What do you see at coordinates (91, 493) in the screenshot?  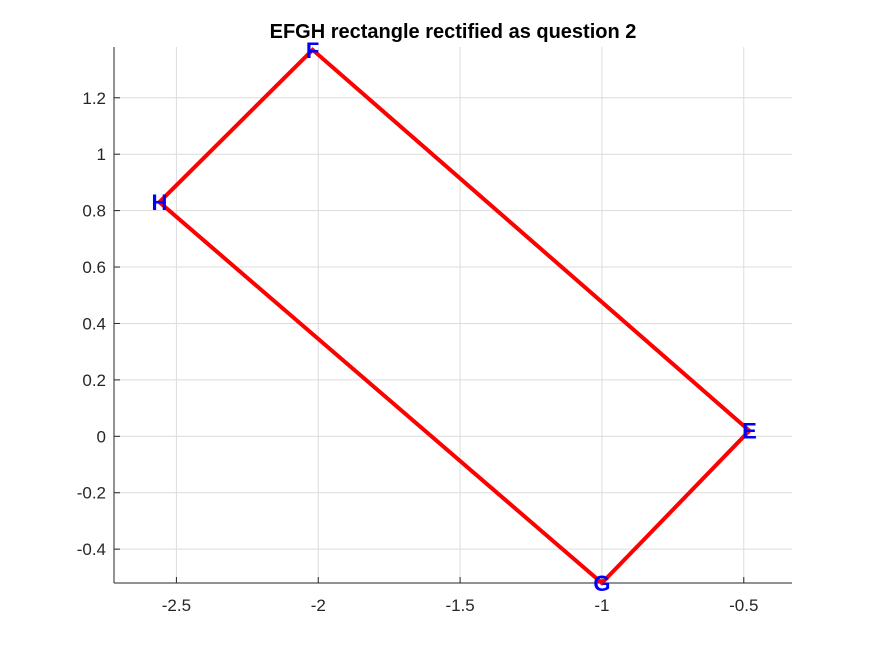 I see `y-tick-label-1: -0.2` at bounding box center [91, 493].